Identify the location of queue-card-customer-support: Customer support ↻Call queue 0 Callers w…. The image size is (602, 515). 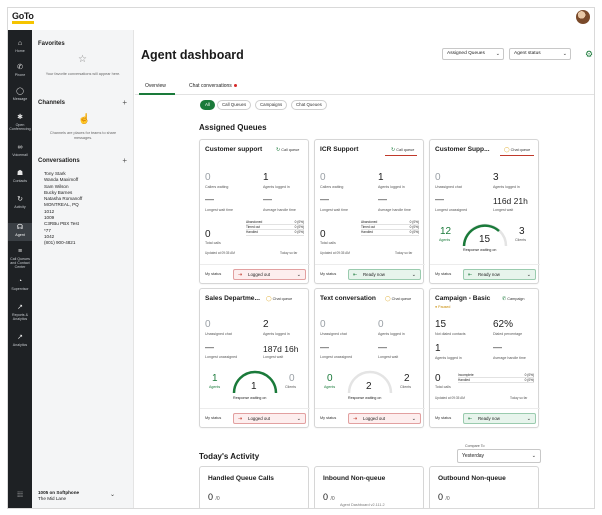
(254, 211).